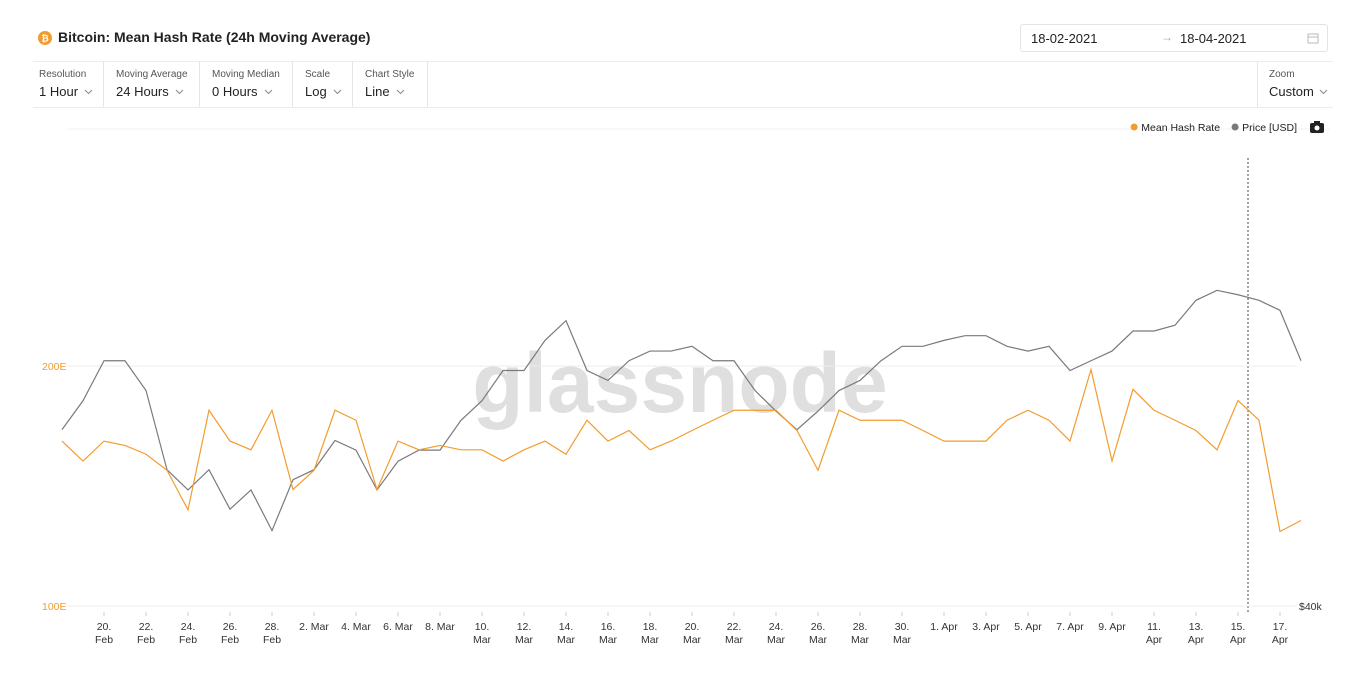 The height and width of the screenshot is (689, 1366). Describe the element at coordinates (1167, 37) in the screenshot. I see `arrow: →` at that location.